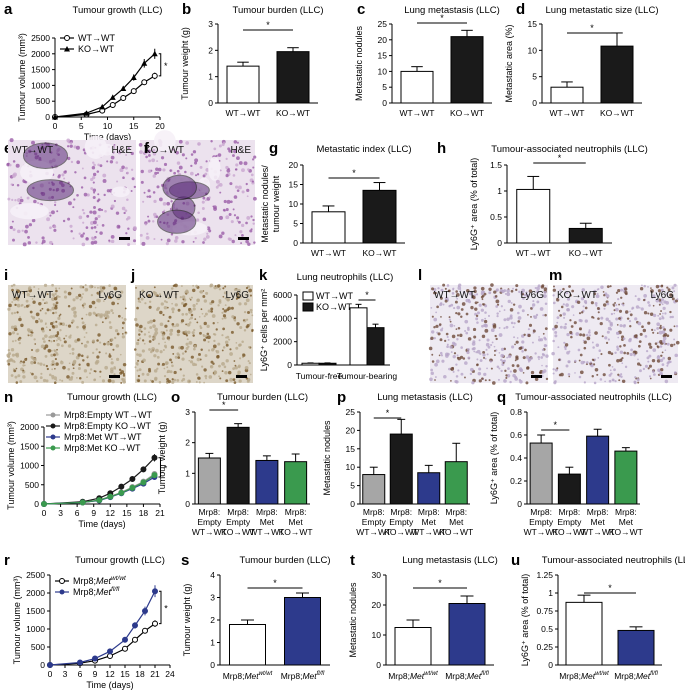 The height and width of the screenshot is (690, 685). What do you see at coordinates (363, 149) in the screenshot?
I see `chart-title: Metastatic index (LLC)` at bounding box center [363, 149].